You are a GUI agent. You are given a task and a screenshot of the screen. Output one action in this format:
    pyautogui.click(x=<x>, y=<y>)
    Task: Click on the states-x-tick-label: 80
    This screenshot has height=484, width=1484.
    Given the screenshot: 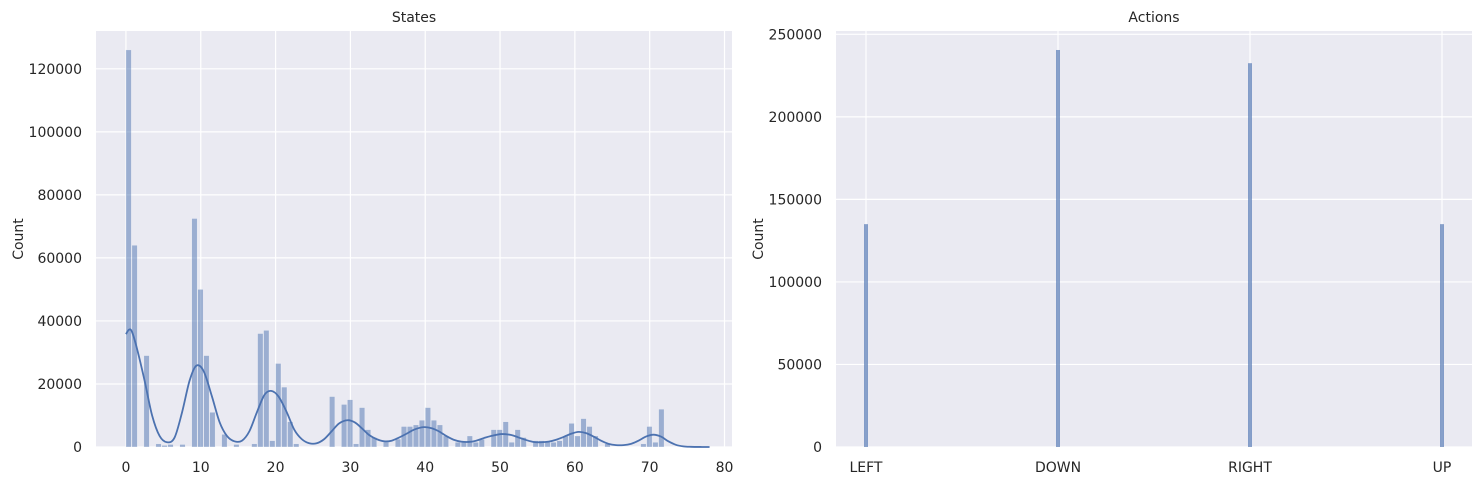 What is the action you would take?
    pyautogui.click(x=725, y=468)
    